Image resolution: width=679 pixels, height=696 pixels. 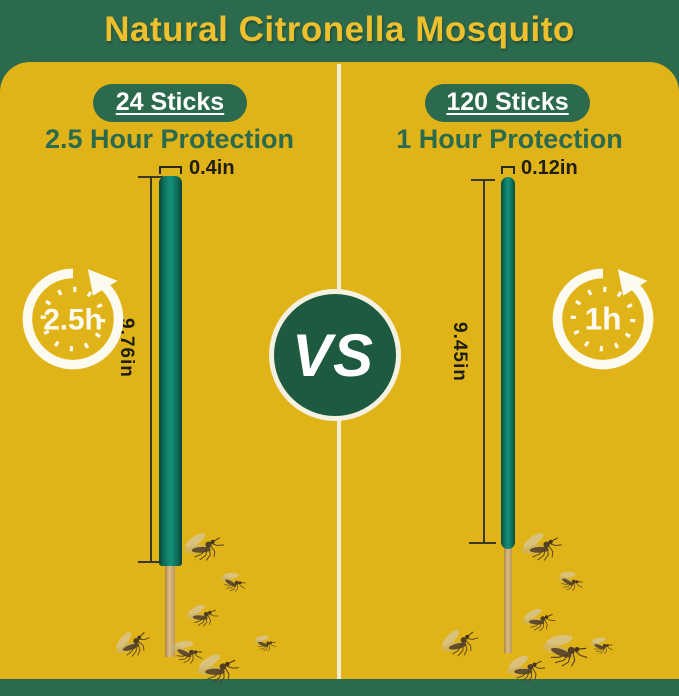 I want to click on left-width-bracket, so click(x=170, y=170).